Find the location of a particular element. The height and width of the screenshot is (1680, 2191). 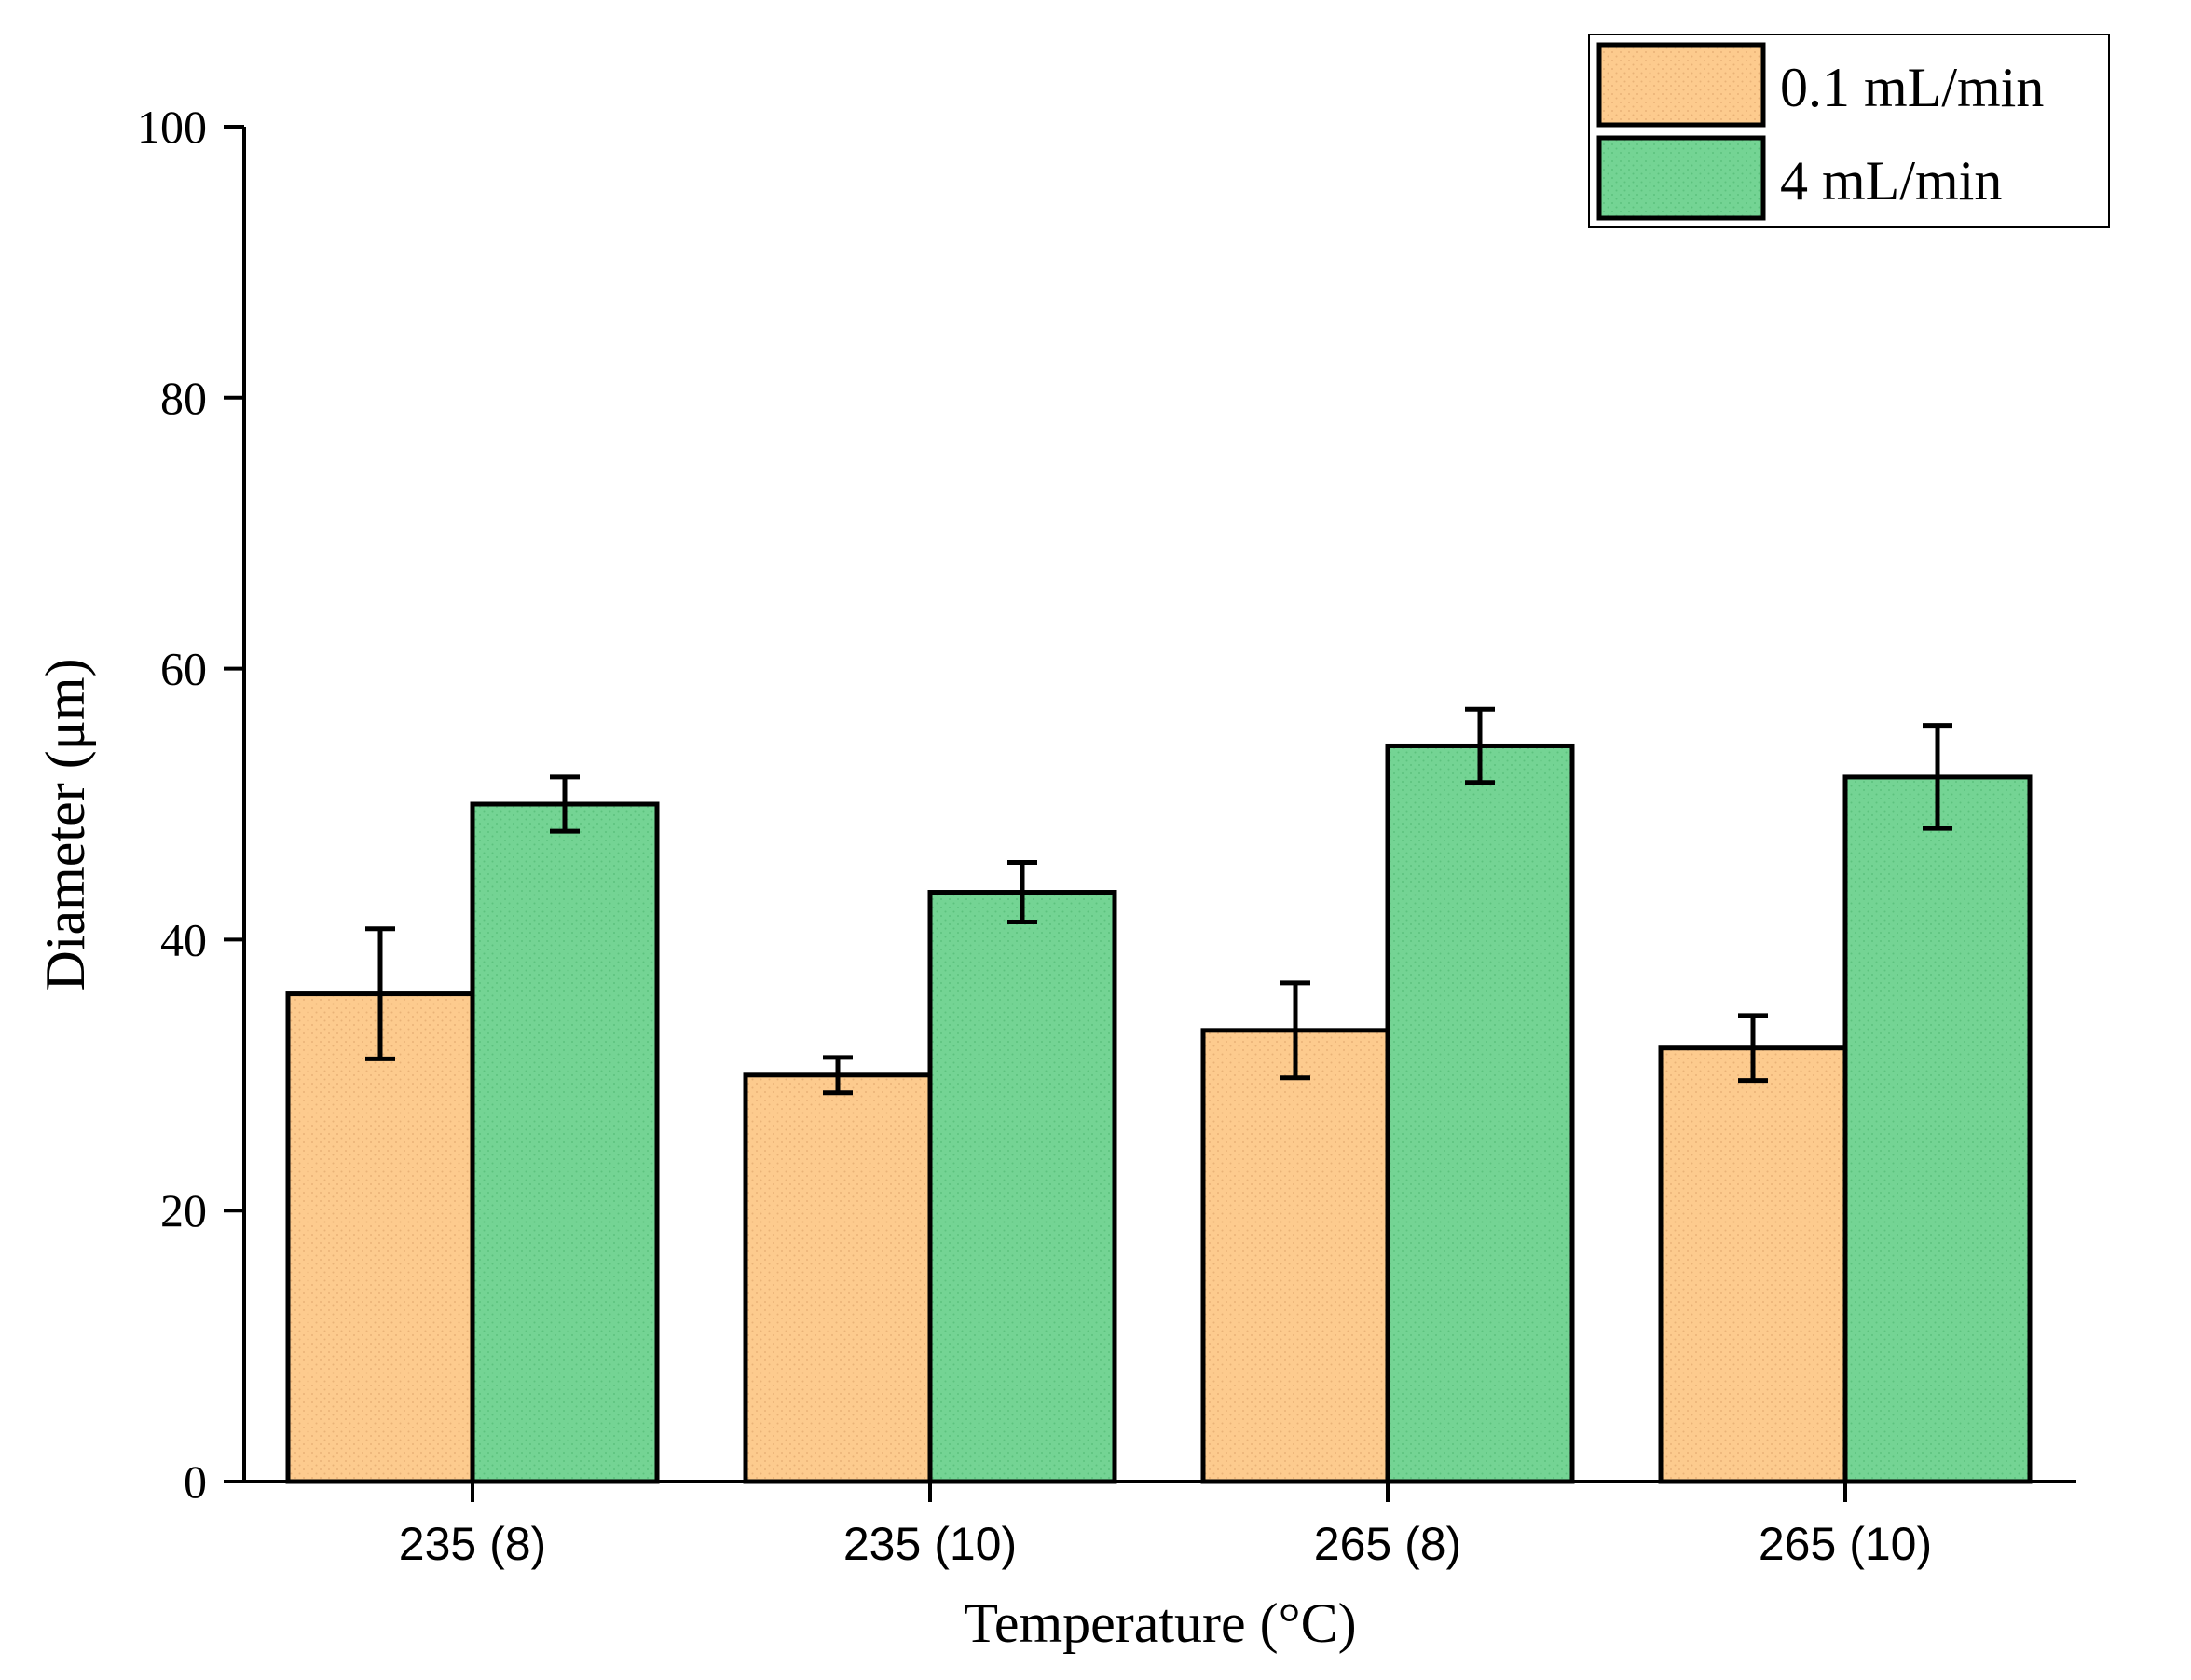

legend-swatch-4-ml-min is located at coordinates (1681, 178).